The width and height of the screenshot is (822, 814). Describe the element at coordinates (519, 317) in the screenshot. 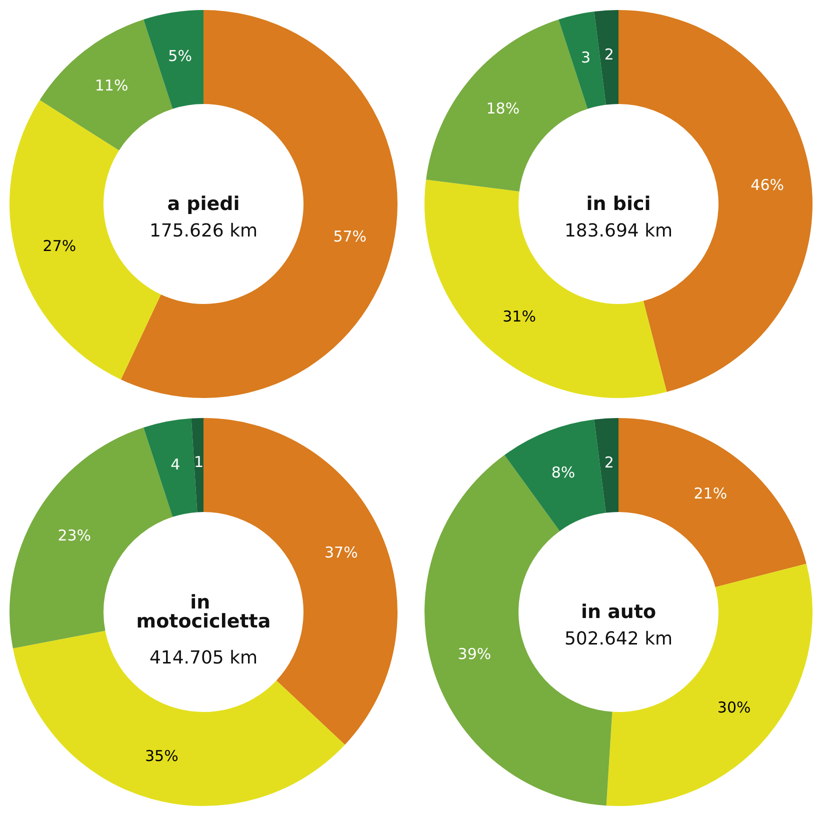

I see `data-label: 31%` at that location.